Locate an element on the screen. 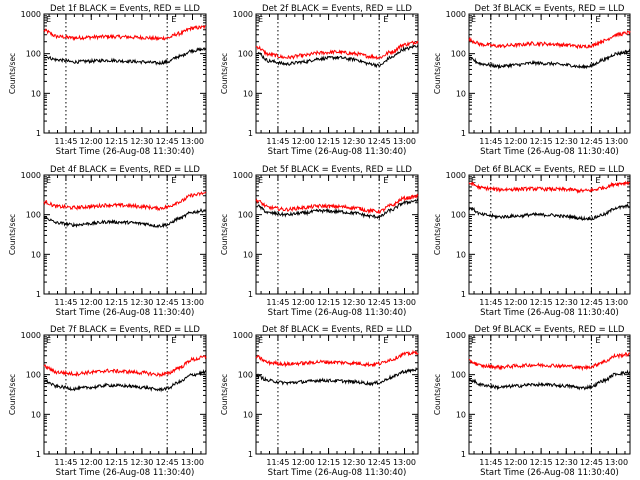 The image size is (640, 480). panel-title: Det 3f BLACK = Events, RED = LLD is located at coordinates (550, 9).